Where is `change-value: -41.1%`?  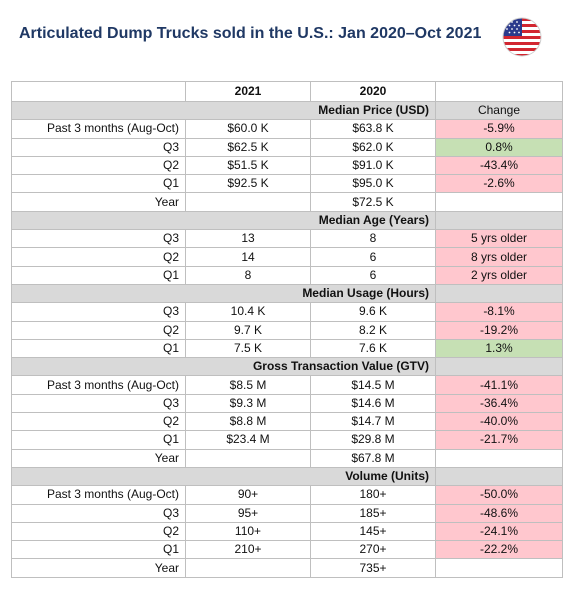 change-value: -41.1% is located at coordinates (499, 385).